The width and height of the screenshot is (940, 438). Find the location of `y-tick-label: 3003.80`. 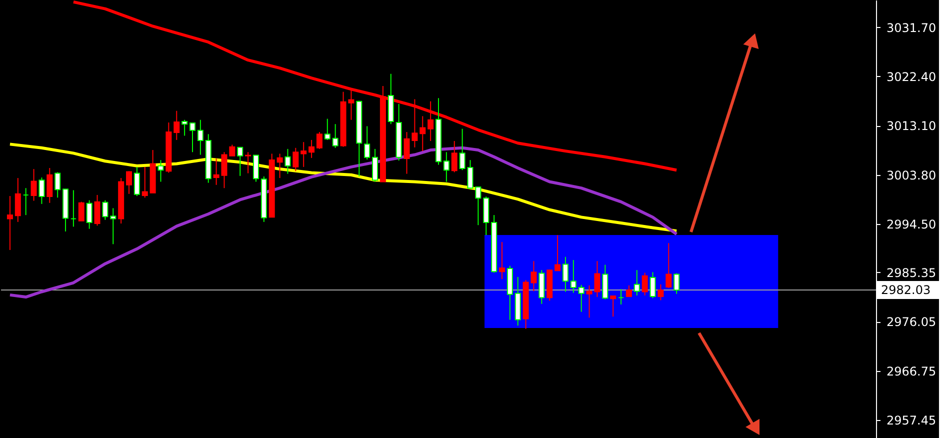

y-tick-label: 3003.80 is located at coordinates (911, 175).